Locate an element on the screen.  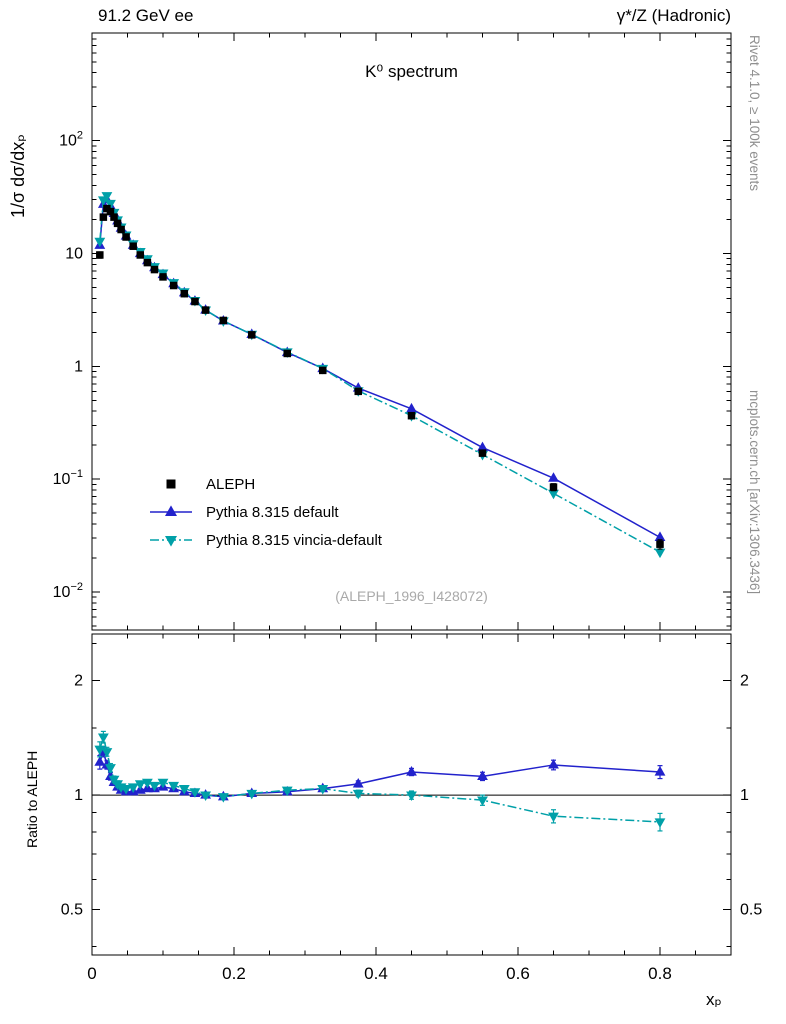
legend-label-aleph: ALEPH is located at coordinates (231, 484).